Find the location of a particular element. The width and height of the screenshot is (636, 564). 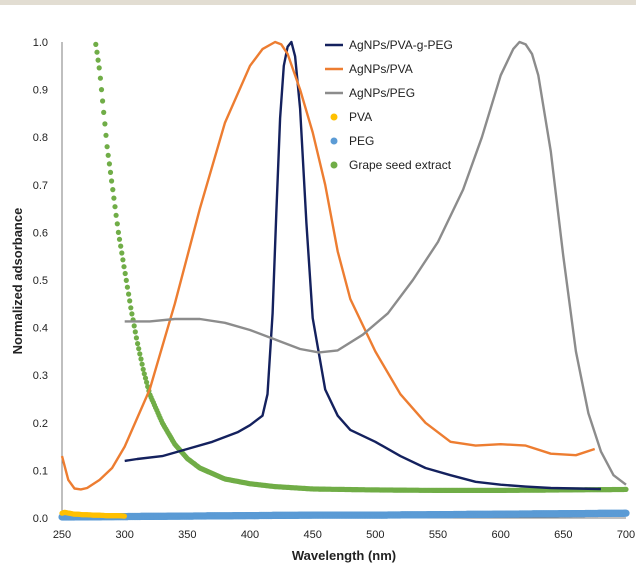

y-tick-label: 0.5 is located at coordinates (40, 281).